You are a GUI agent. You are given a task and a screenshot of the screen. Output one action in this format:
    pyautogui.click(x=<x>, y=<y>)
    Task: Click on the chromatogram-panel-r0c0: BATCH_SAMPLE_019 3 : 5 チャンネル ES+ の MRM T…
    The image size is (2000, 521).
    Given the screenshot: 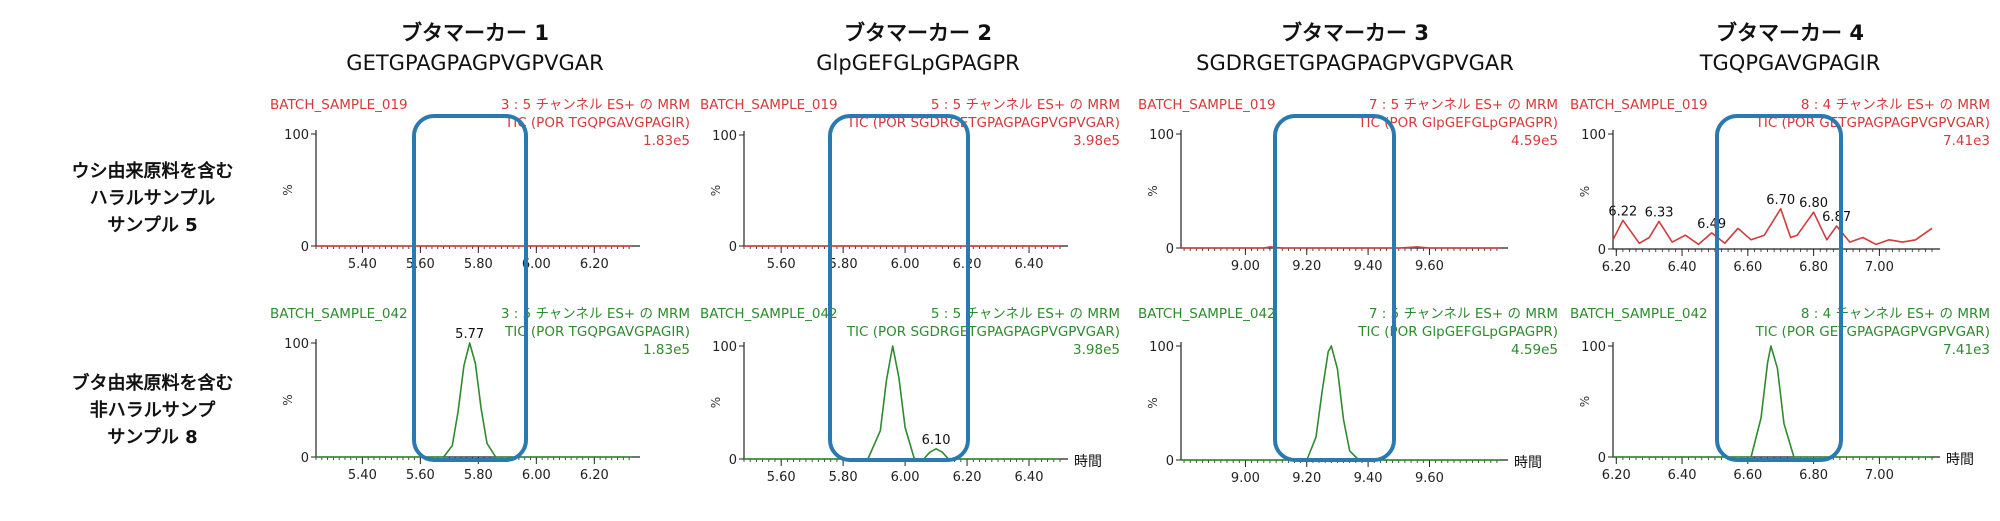 What is the action you would take?
    pyautogui.click(x=480, y=191)
    